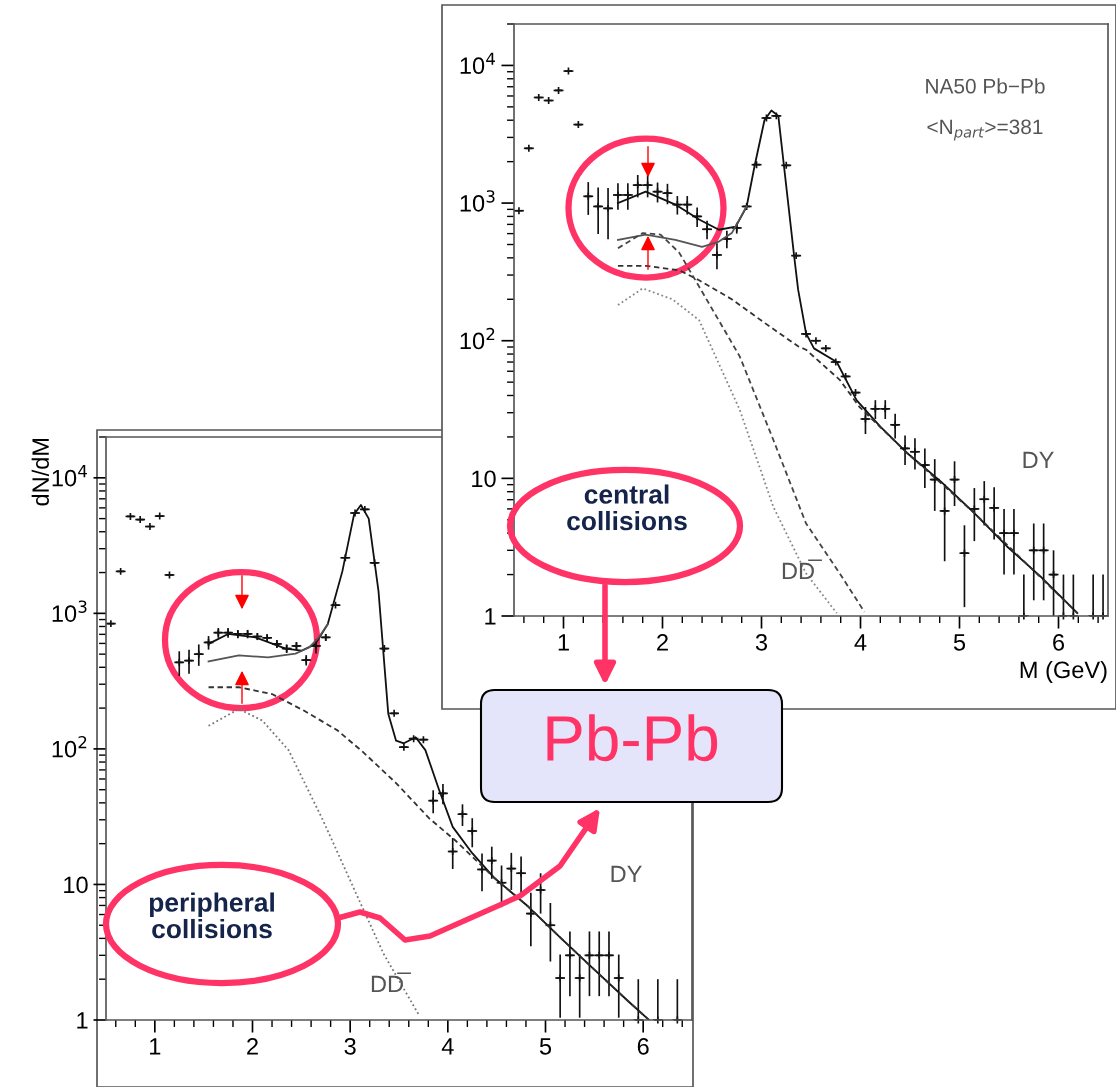  I want to click on x-axis-title: M (GeV), so click(1063, 671).